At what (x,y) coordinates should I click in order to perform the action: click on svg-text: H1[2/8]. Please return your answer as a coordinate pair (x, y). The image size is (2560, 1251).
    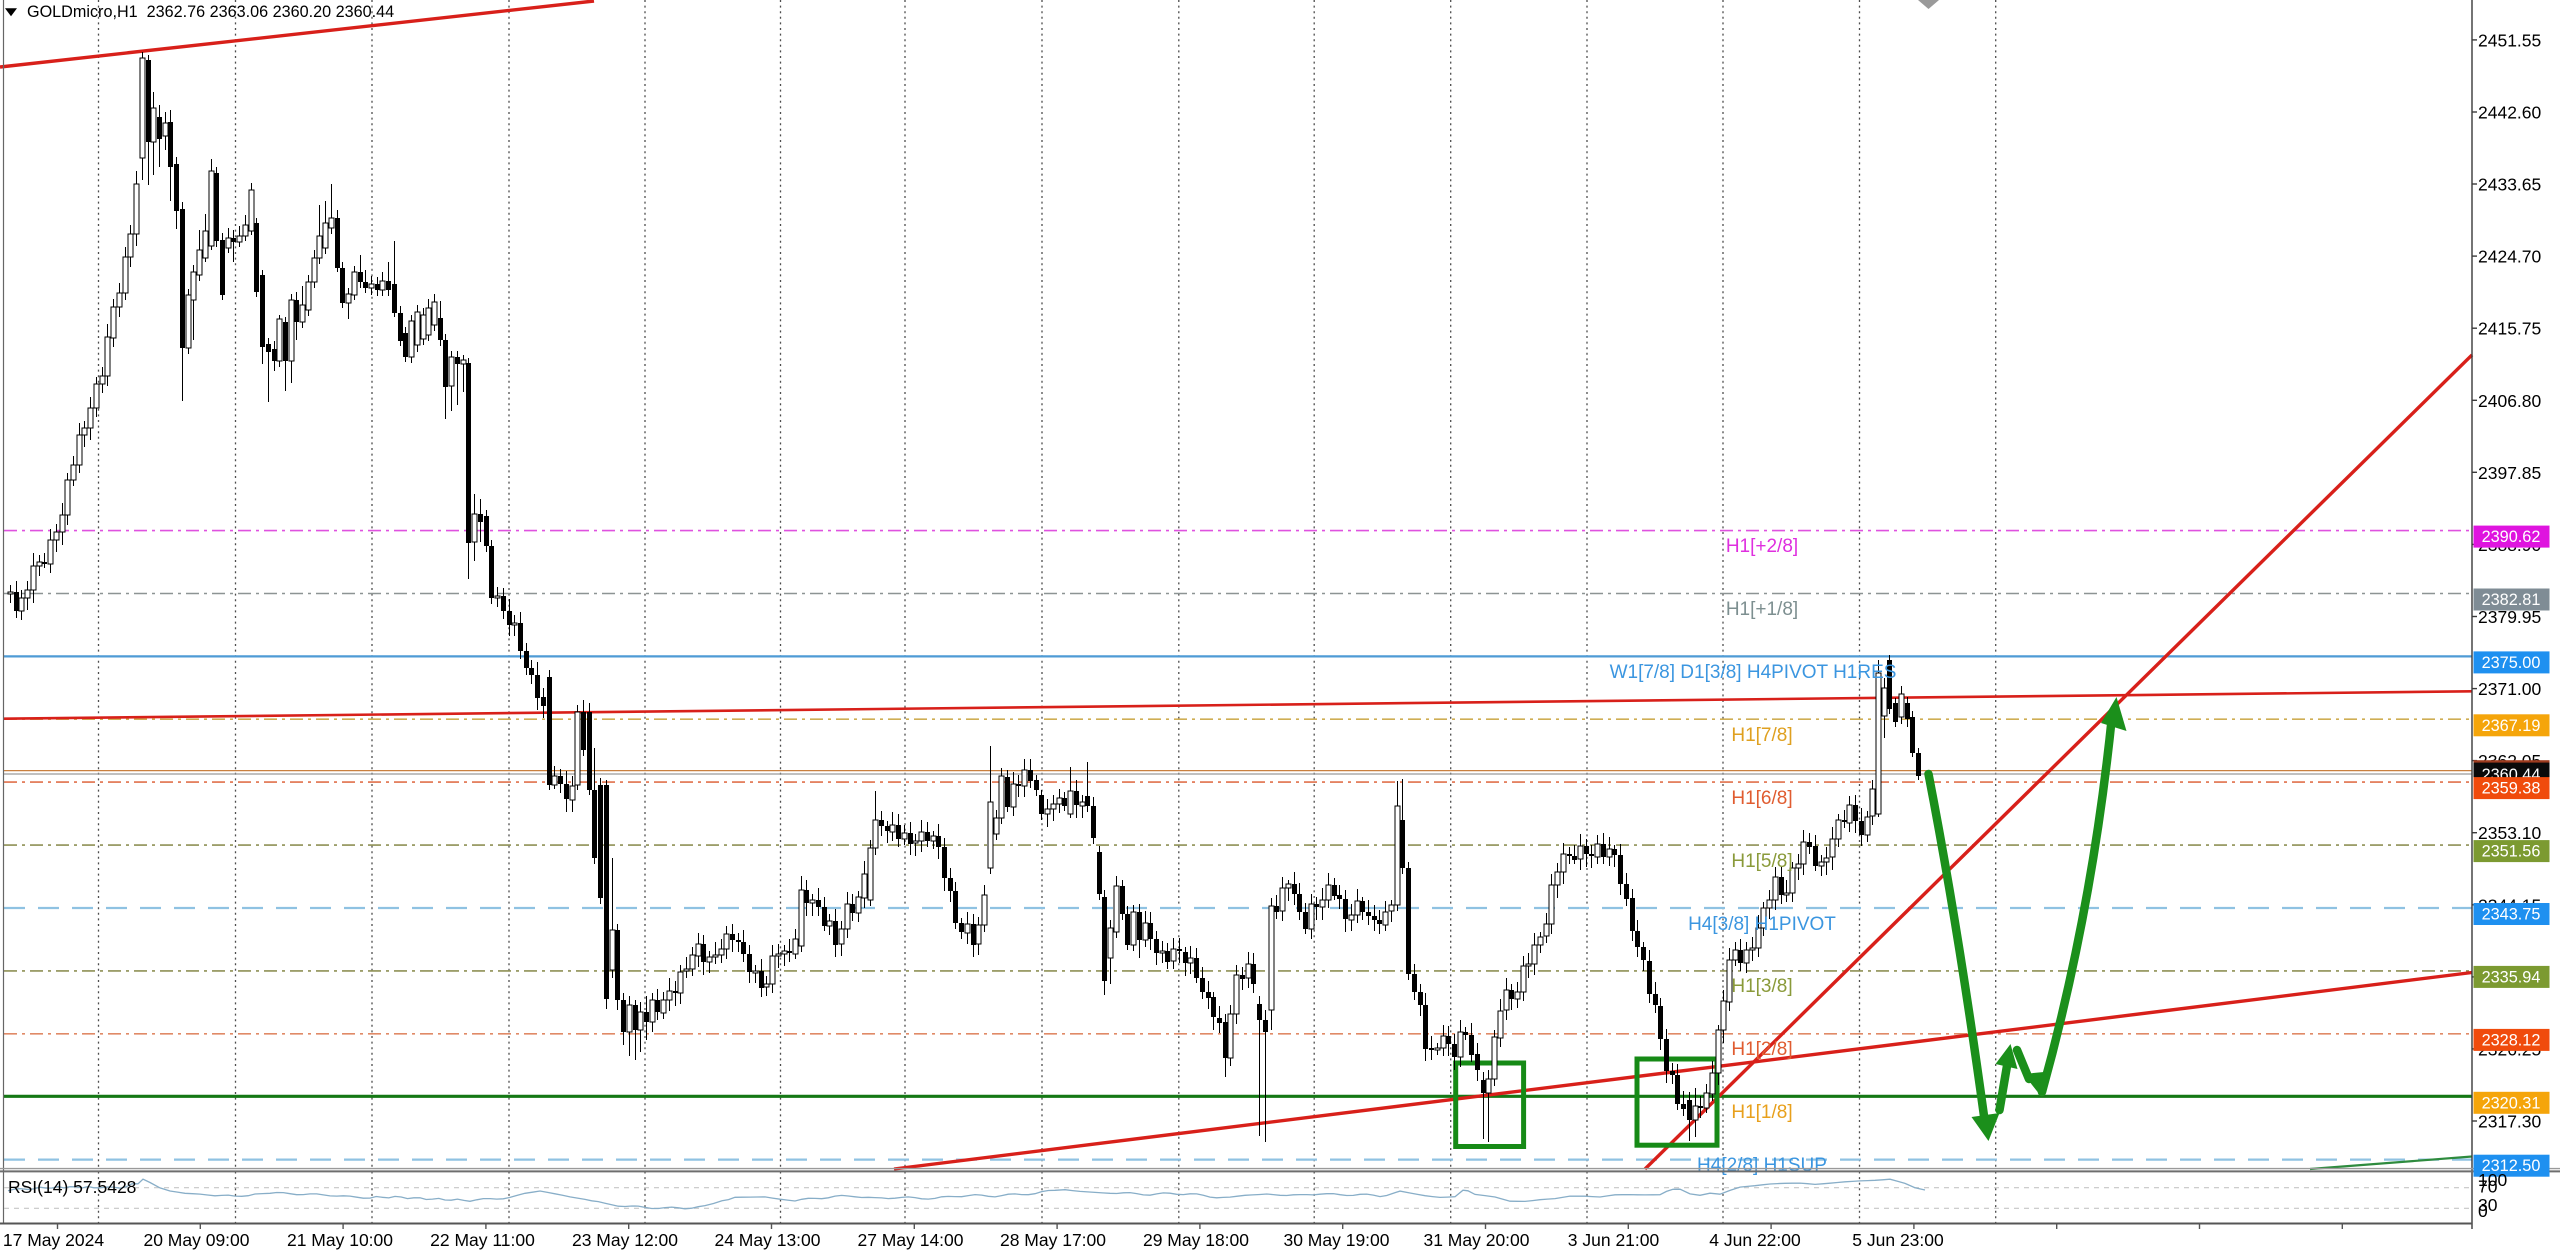
    Looking at the image, I should click on (1761, 1049).